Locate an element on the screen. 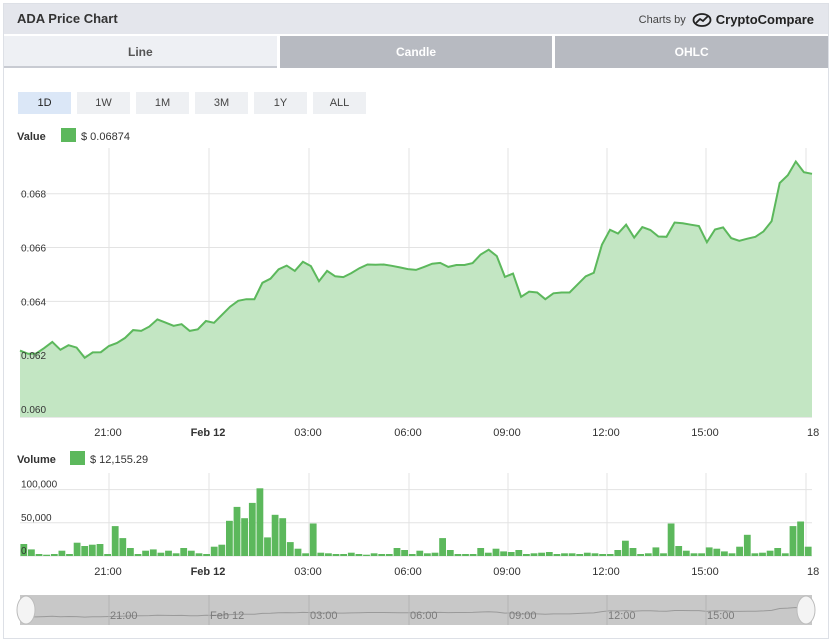 Image resolution: width=832 pixels, height=642 pixels. navigator: 21:00 Feb 12 03:00 06:00 09:00 12:00 15:00 is located at coordinates (416, 610).